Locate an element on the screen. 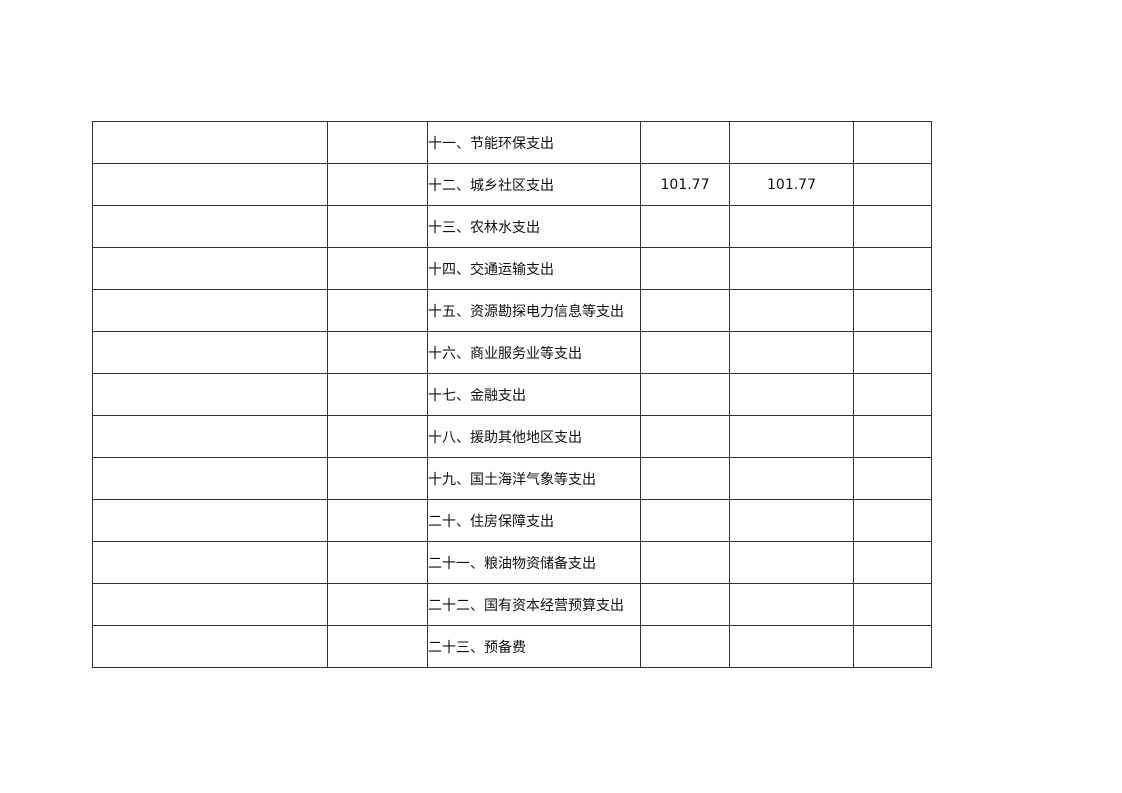 Image resolution: width=1122 pixels, height=793 pixels. expense-item-cell: 二十二、国有资本经营预算支出 is located at coordinates (534, 604).